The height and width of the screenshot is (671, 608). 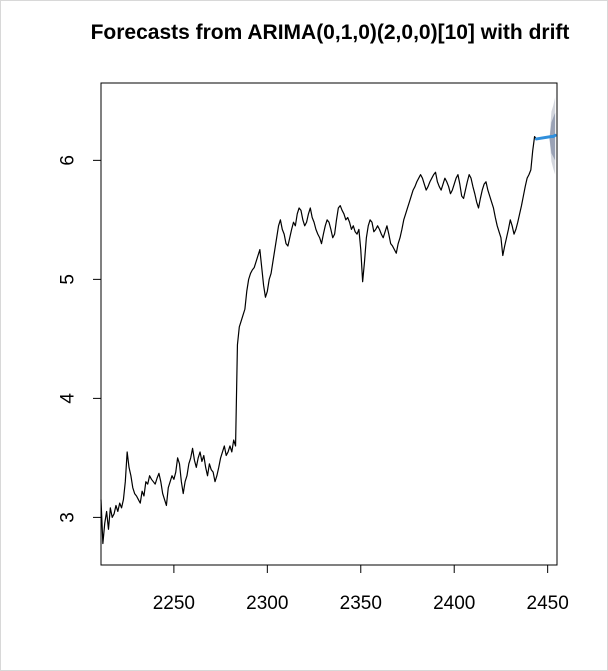 What do you see at coordinates (548, 603) in the screenshot?
I see `x-tick-label: 2450` at bounding box center [548, 603].